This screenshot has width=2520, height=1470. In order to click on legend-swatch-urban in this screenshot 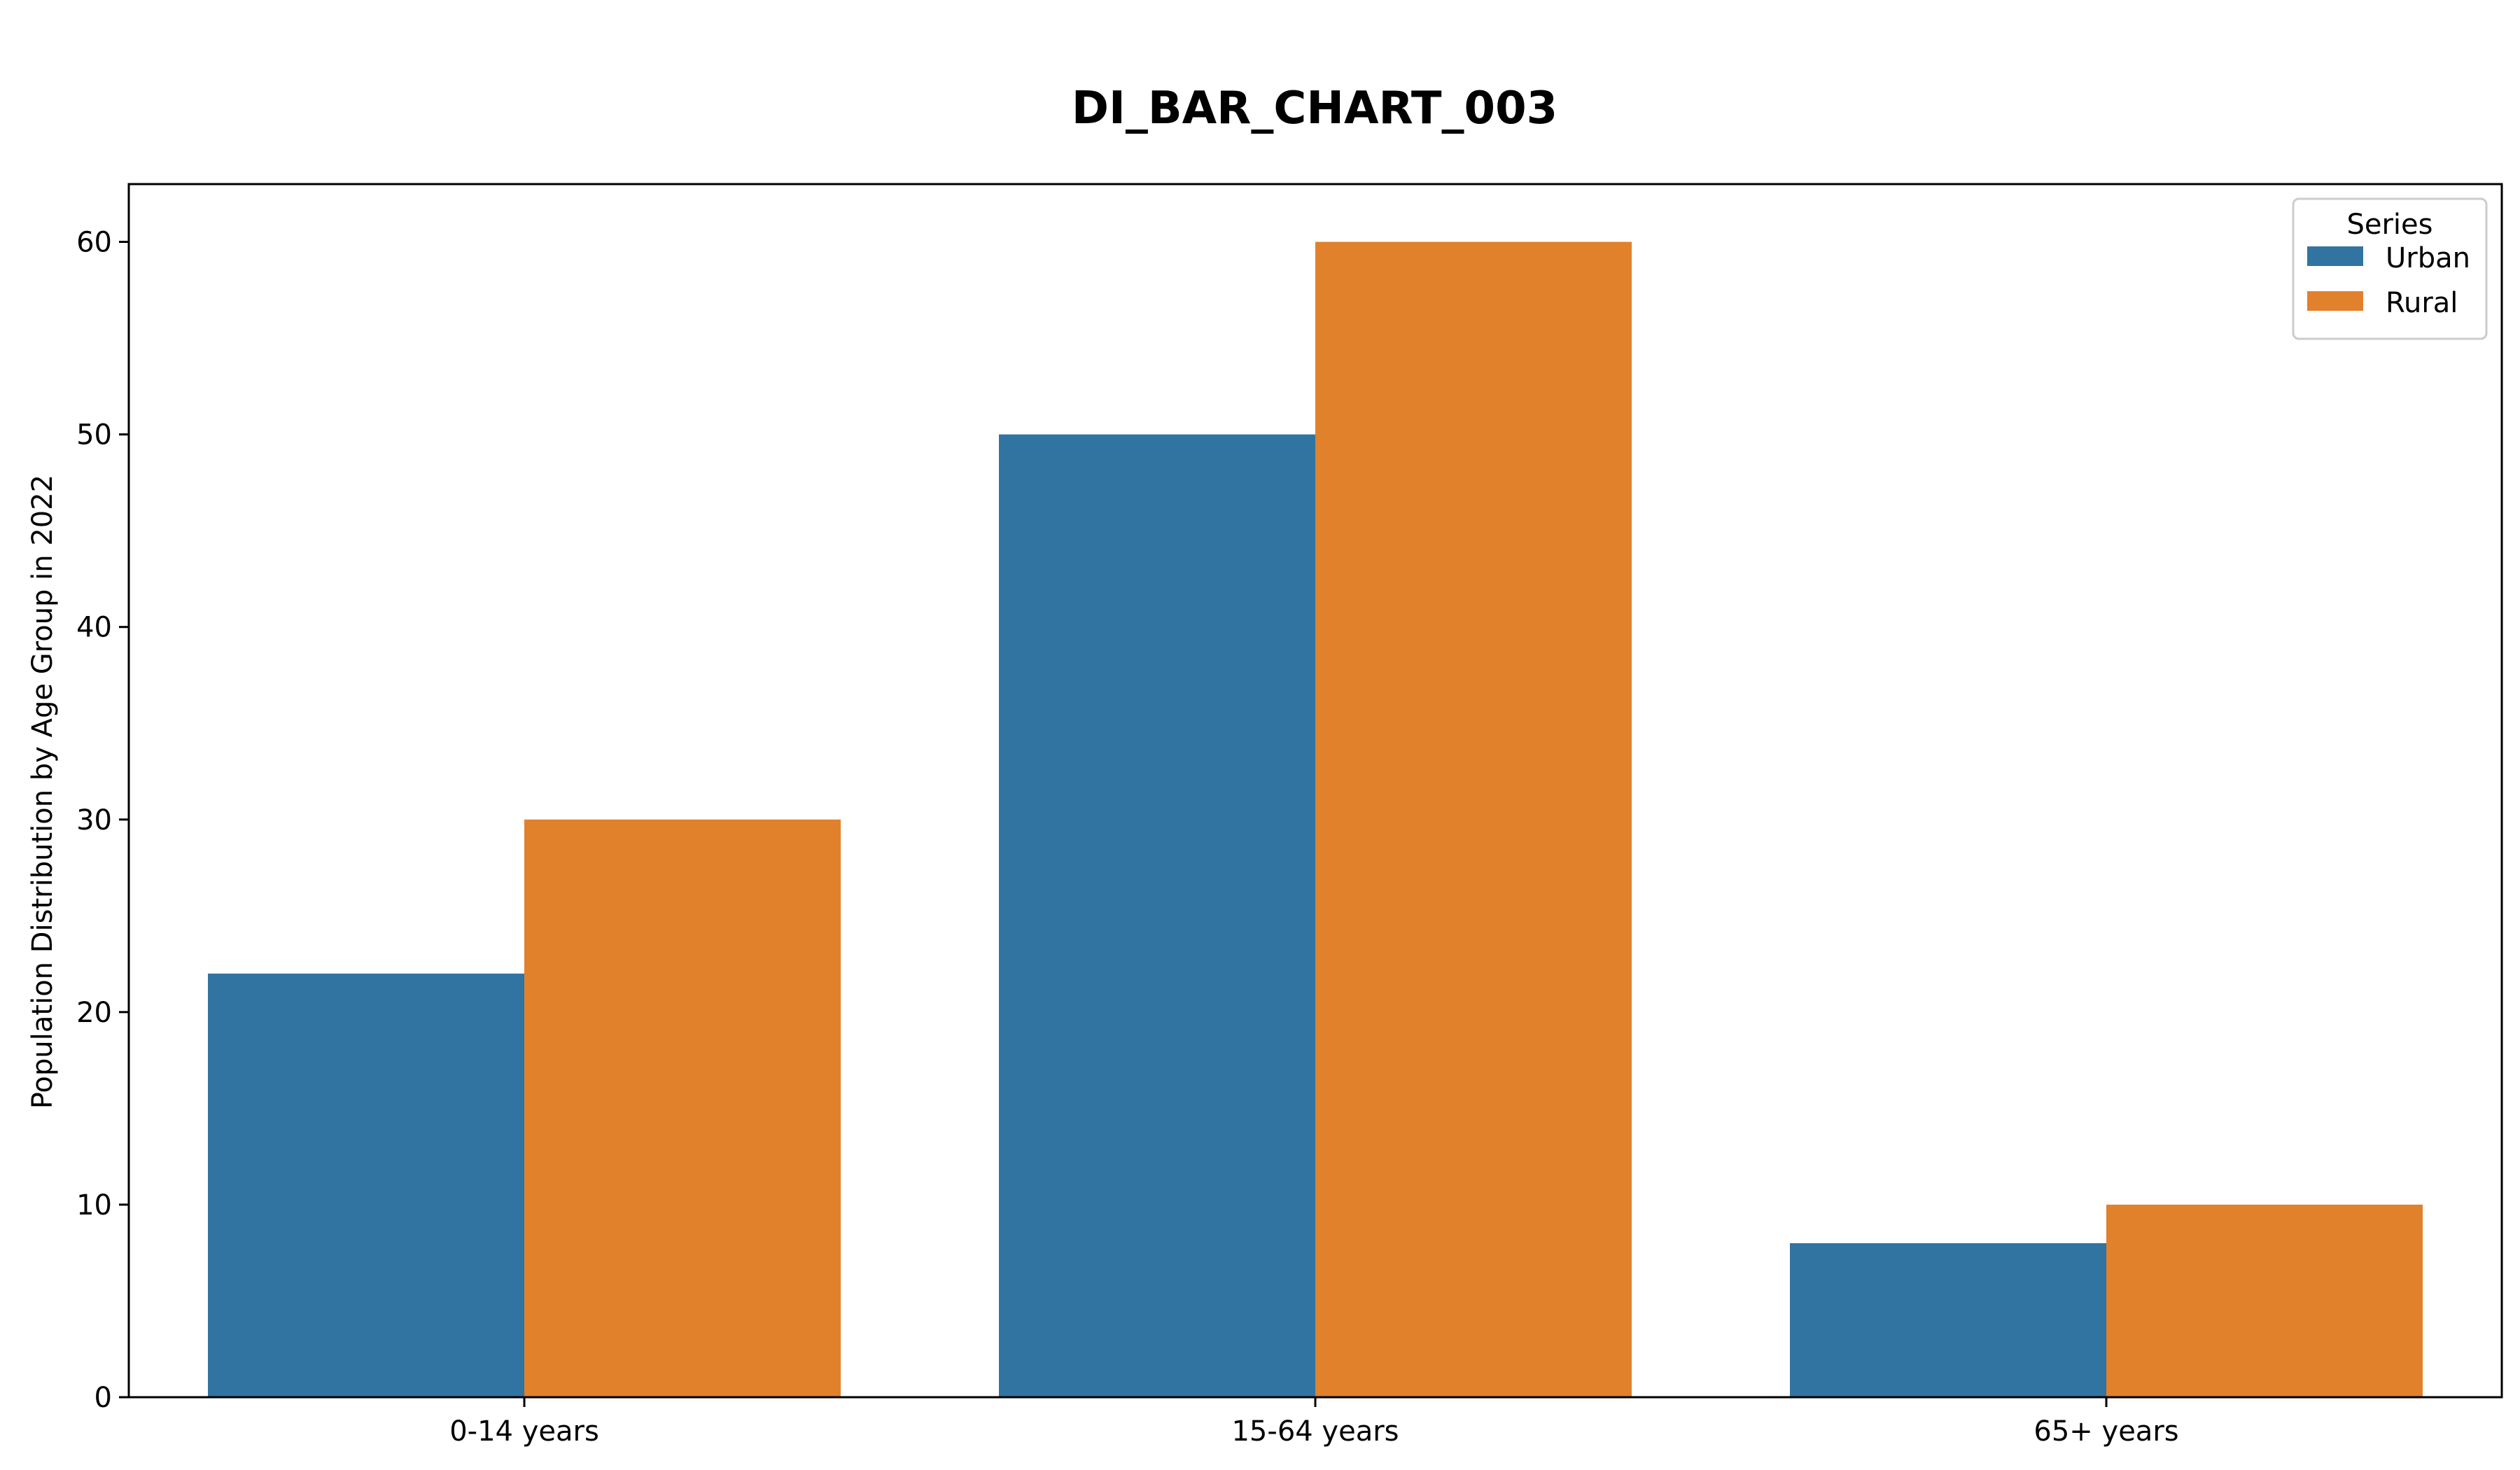, I will do `click(2335, 256)`.